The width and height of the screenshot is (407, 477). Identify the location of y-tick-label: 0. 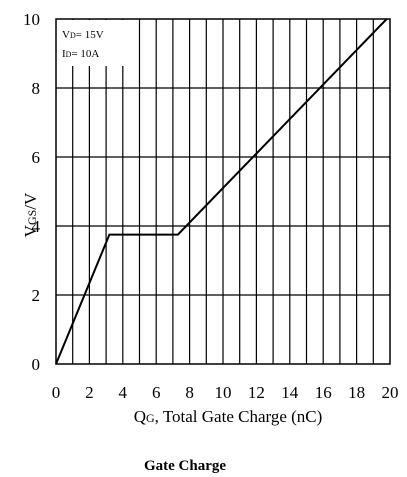
(36, 364).